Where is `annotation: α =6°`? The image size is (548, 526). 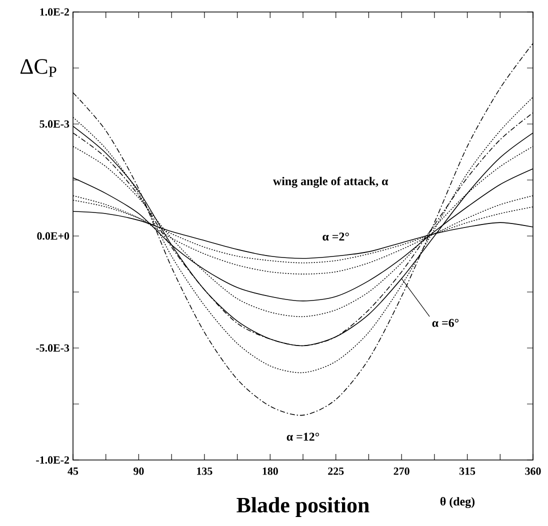 annotation: α =6° is located at coordinates (445, 322).